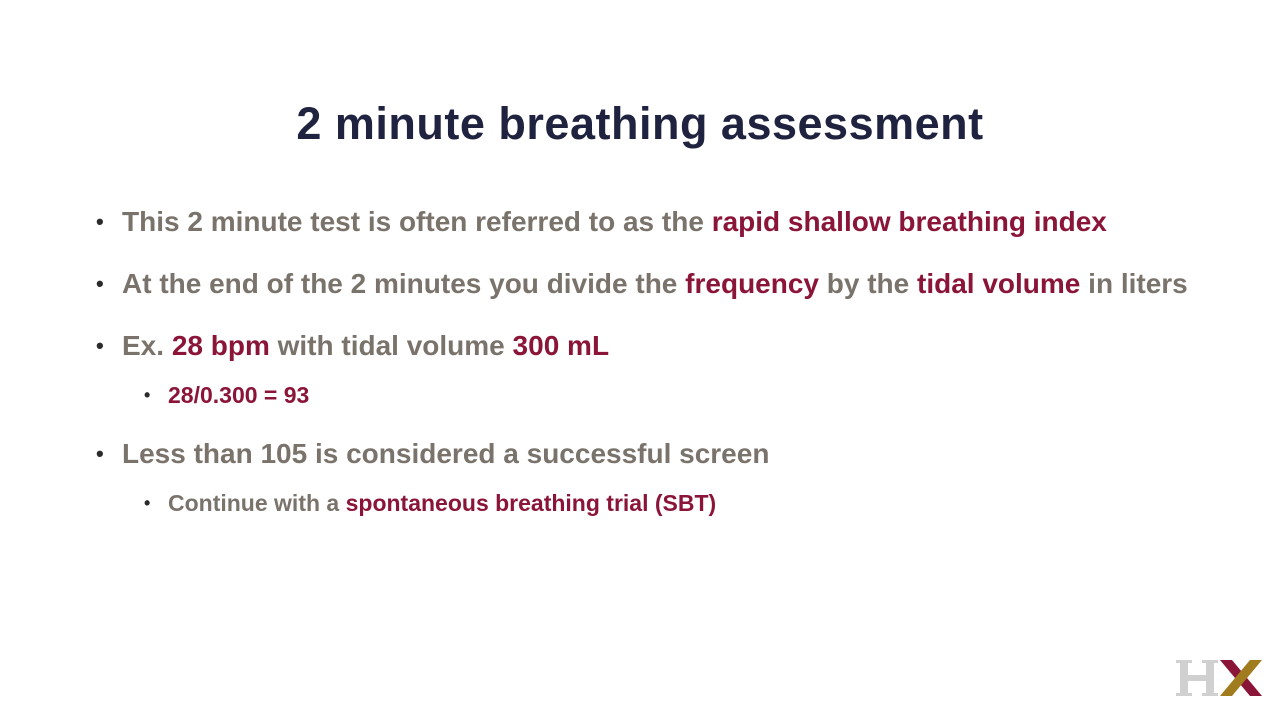 Image resolution: width=1280 pixels, height=720 pixels. What do you see at coordinates (752, 283) in the screenshot?
I see `bullet-highlight: frequency` at bounding box center [752, 283].